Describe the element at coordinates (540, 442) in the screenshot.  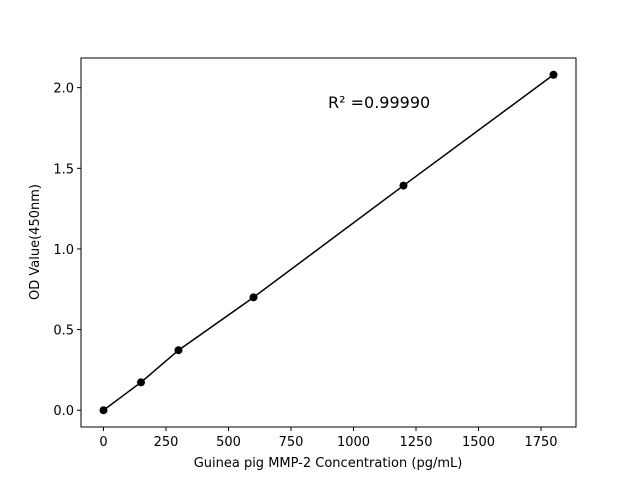
I see `x-tick-label: 1750` at that location.